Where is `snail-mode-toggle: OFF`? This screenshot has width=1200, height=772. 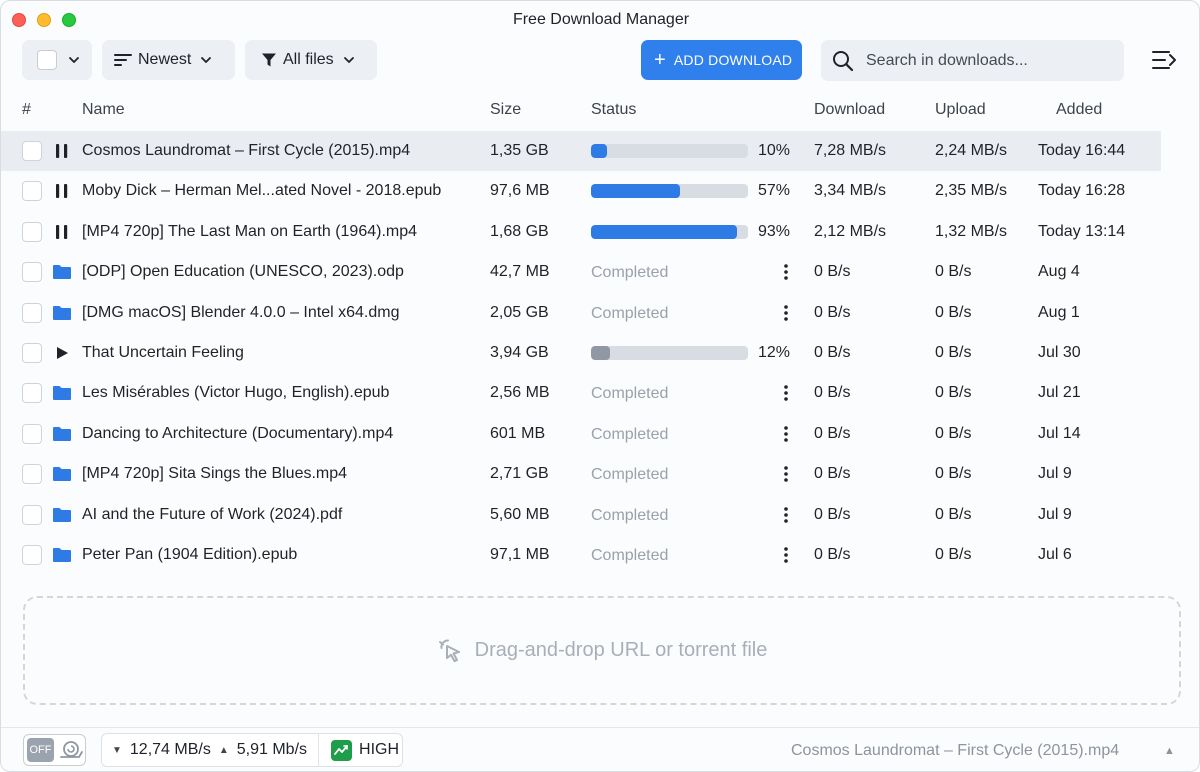 snail-mode-toggle: OFF is located at coordinates (54, 750).